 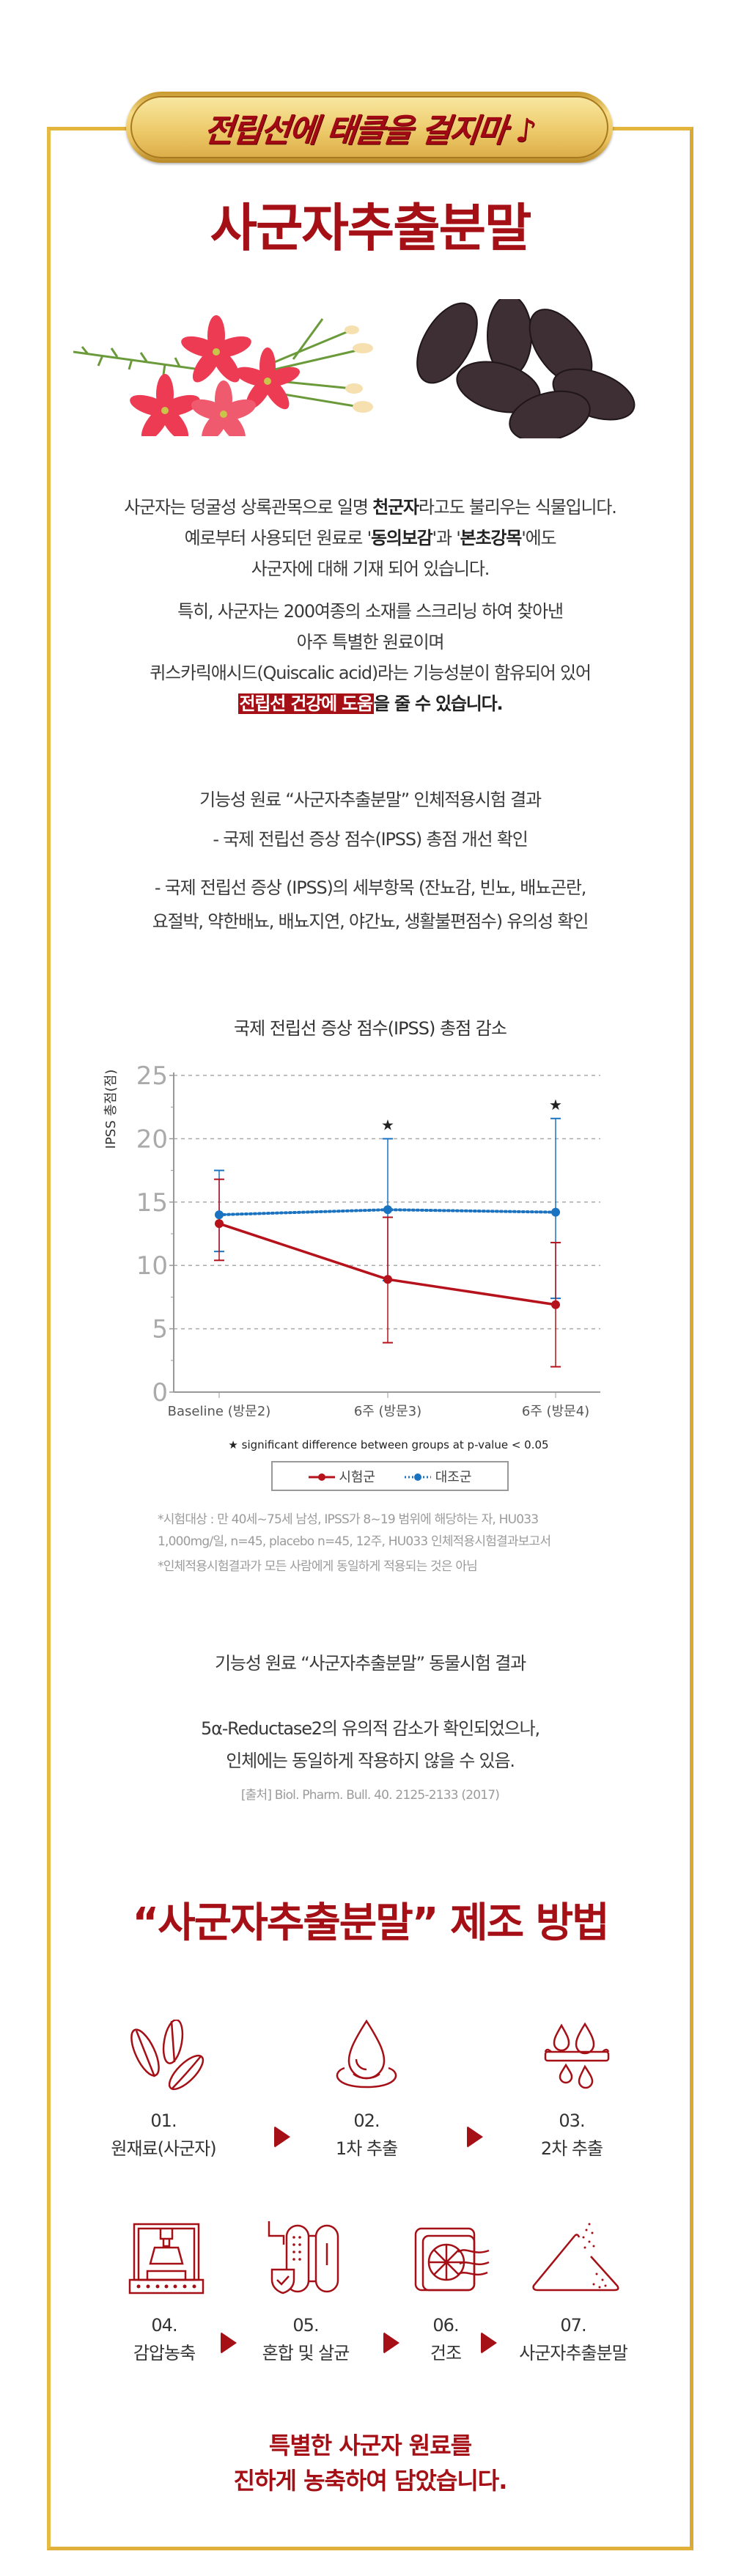 I want to click on filter-drops-icon, so click(x=577, y=2055).